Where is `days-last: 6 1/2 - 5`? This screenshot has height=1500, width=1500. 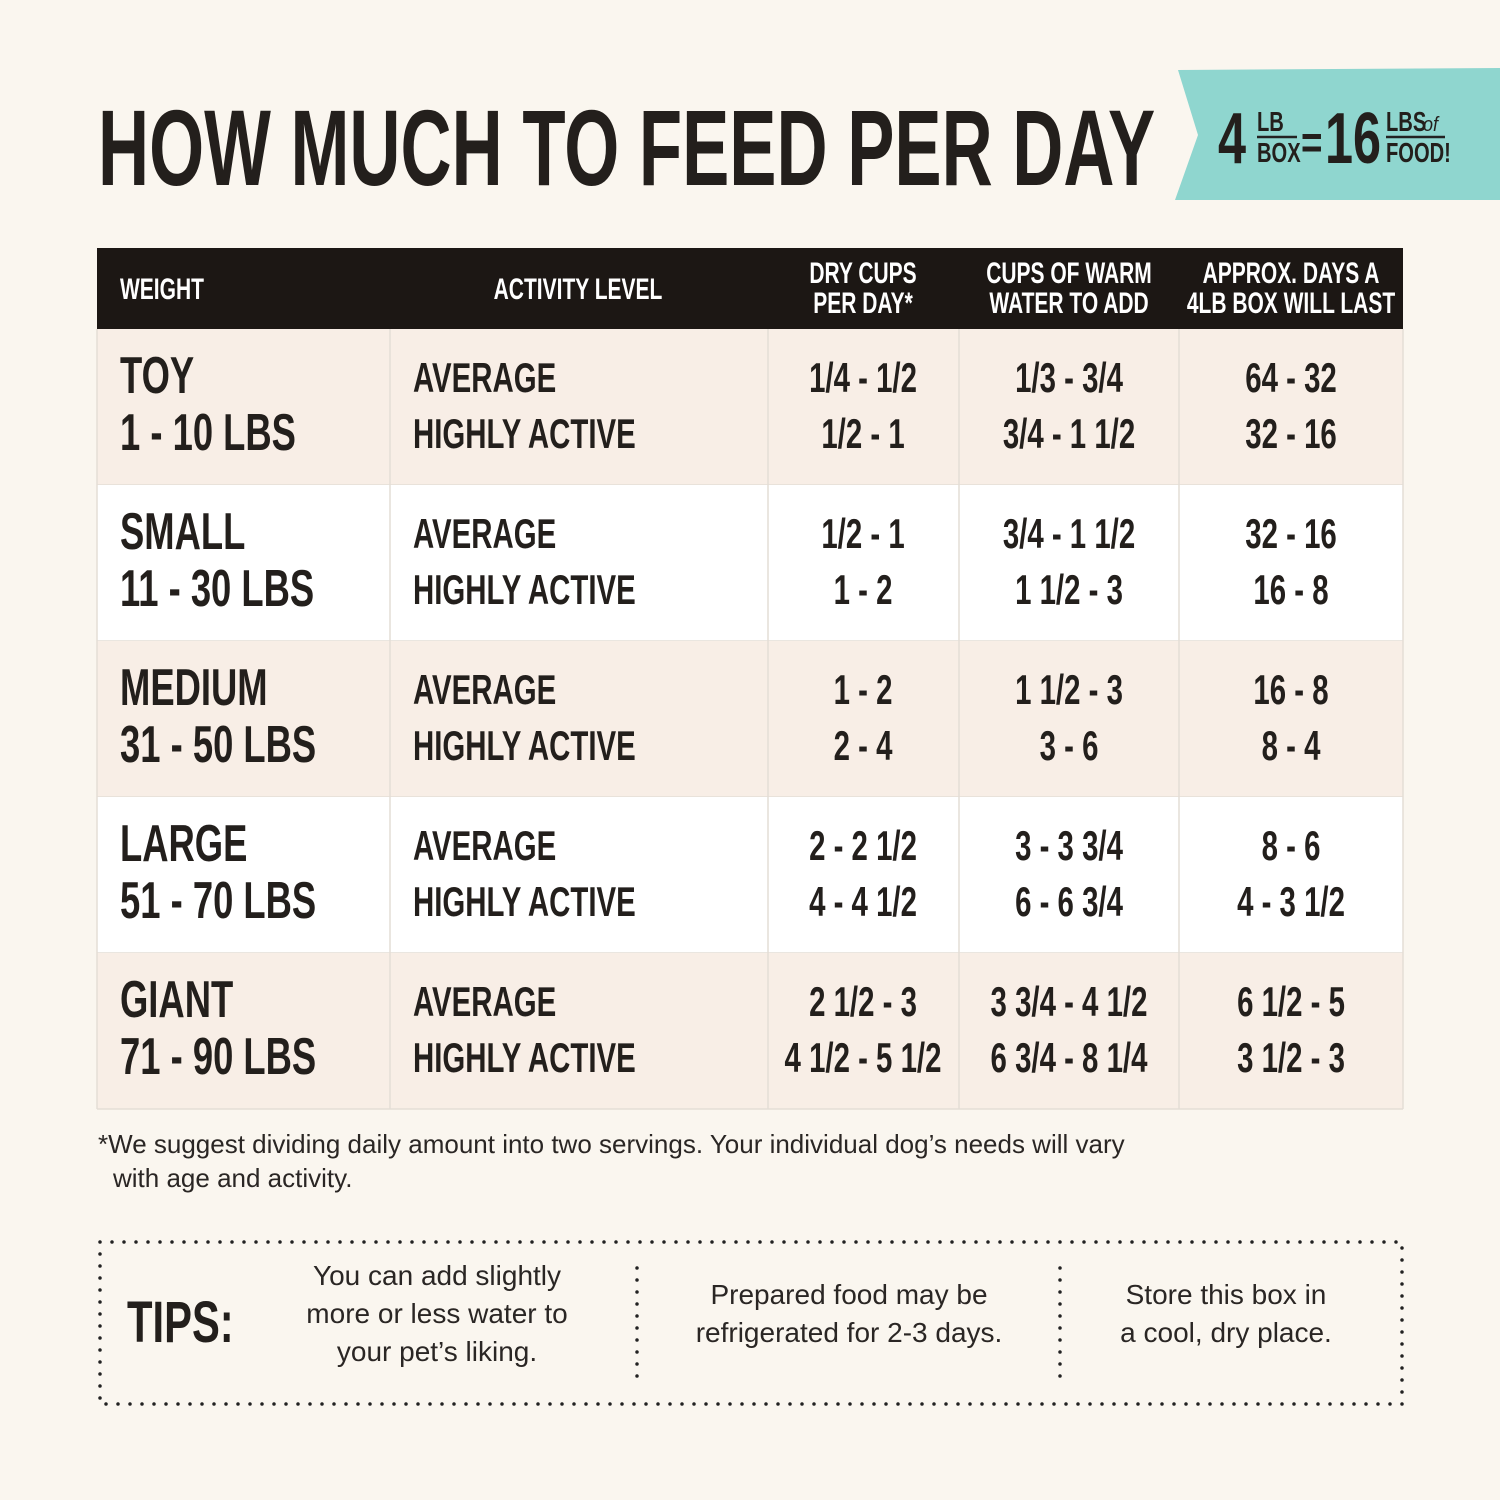
days-last: 6 1/2 - 5 is located at coordinates (1291, 1002).